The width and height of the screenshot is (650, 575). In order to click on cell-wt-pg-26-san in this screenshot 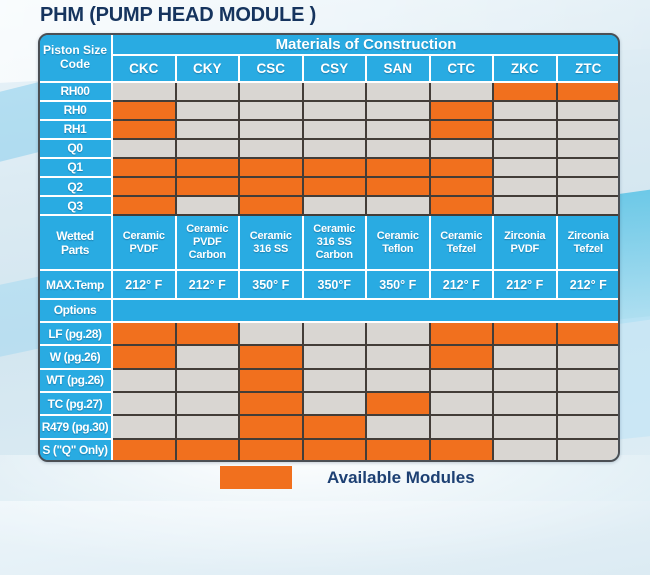, I will do `click(398, 380)`.